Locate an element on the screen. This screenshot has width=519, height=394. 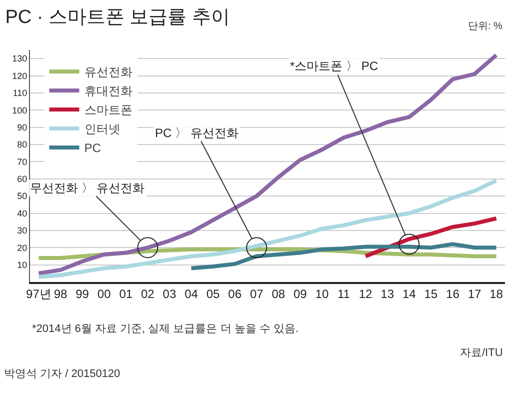
x-tick-label: 02 is located at coordinates (147, 294).